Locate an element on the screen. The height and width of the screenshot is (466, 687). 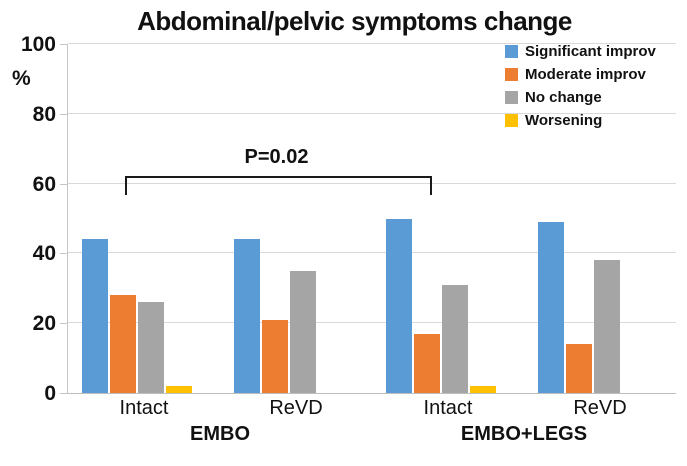
y-axis-line is located at coordinates (67, 218).